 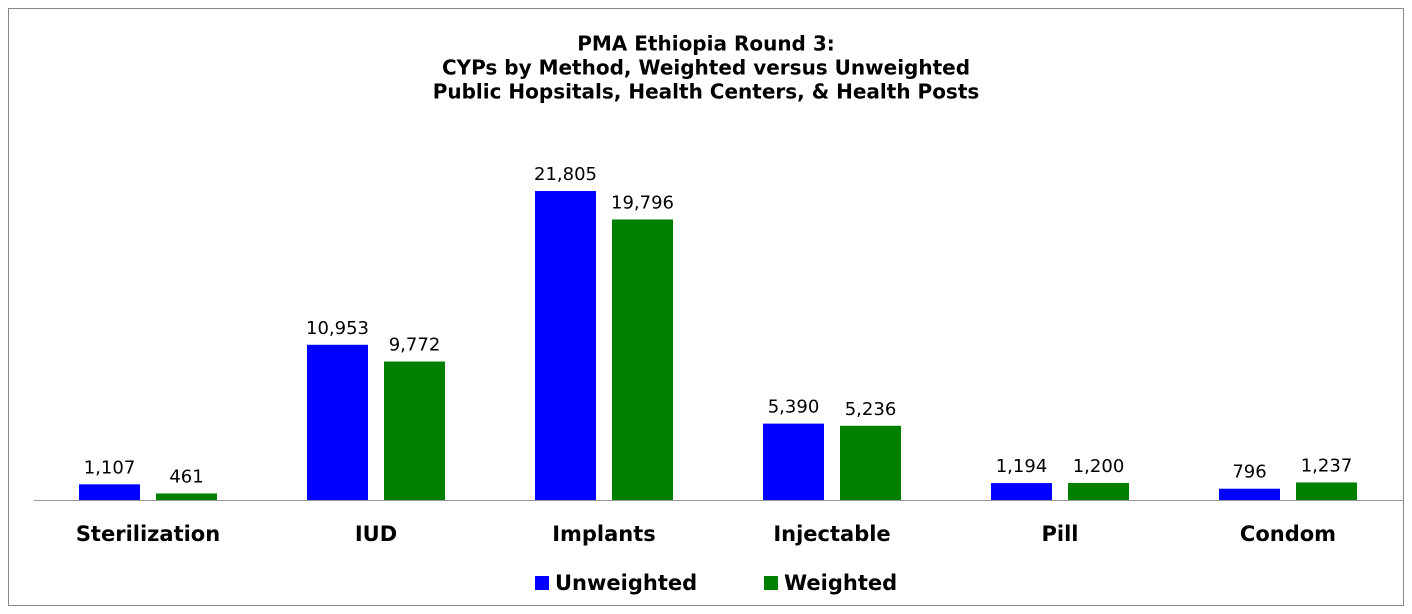 What do you see at coordinates (1060, 534) in the screenshot?
I see `x-tick-label: Pill` at bounding box center [1060, 534].